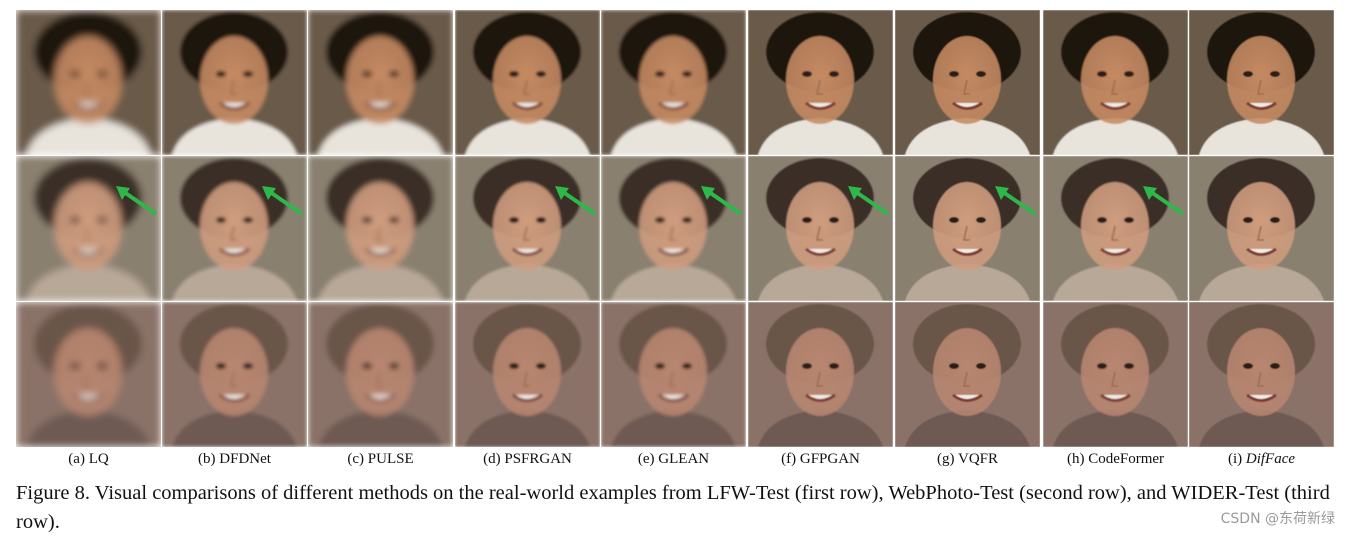 The image size is (1351, 537). What do you see at coordinates (967, 228) in the screenshot?
I see `face-image-2-vqfr` at bounding box center [967, 228].